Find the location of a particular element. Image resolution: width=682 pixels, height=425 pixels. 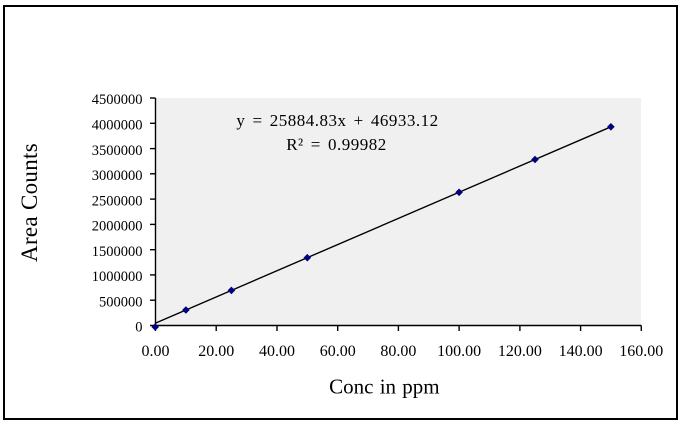

svg-text: 120.00 is located at coordinates (520, 351).